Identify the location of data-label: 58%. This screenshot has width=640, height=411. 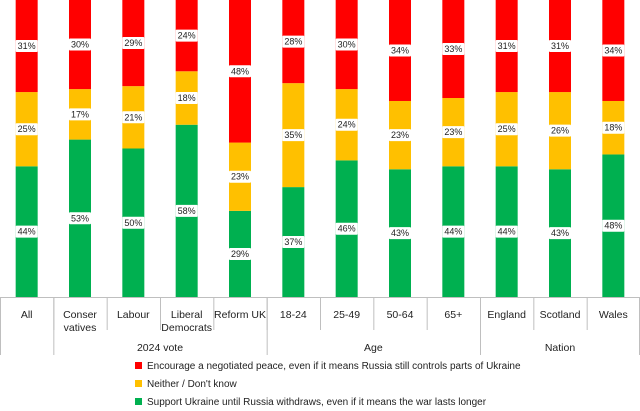
(187, 211).